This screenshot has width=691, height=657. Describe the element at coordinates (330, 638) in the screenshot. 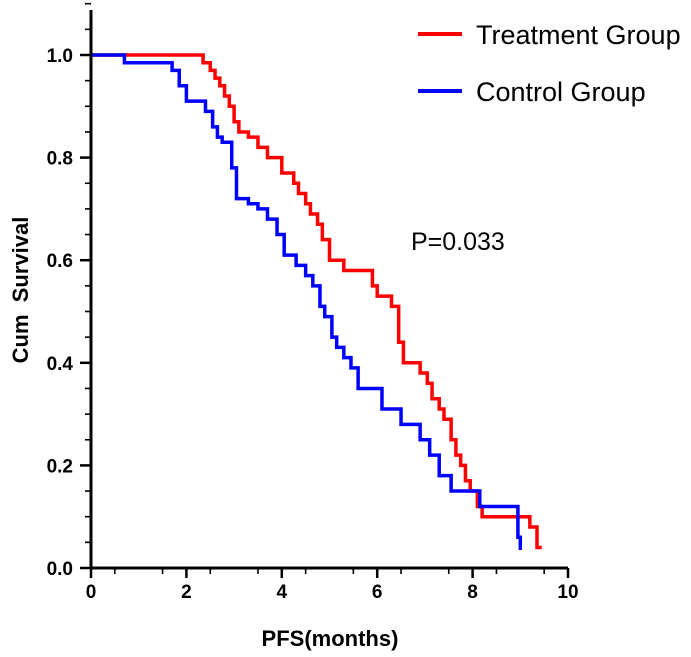

I see `x-axis-title: PFS(months)` at that location.